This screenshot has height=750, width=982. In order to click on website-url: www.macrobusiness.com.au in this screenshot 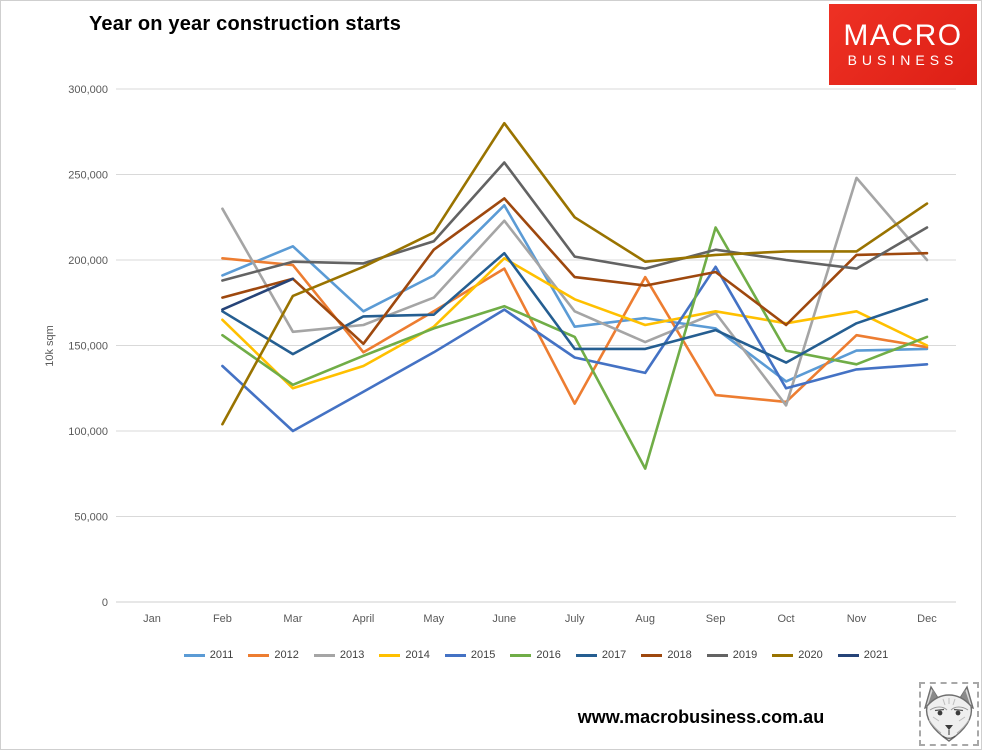, I will do `click(701, 717)`.